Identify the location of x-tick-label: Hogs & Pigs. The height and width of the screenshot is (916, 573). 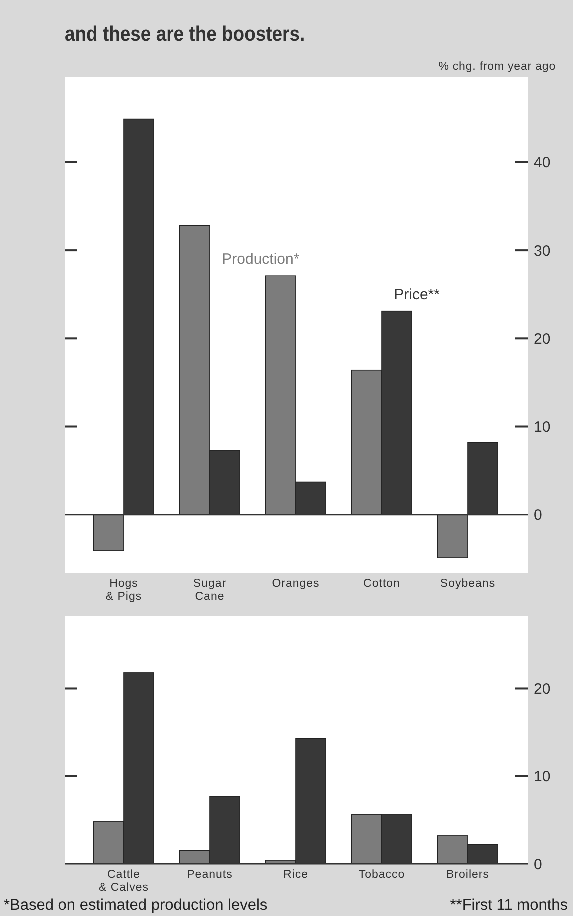
(124, 590).